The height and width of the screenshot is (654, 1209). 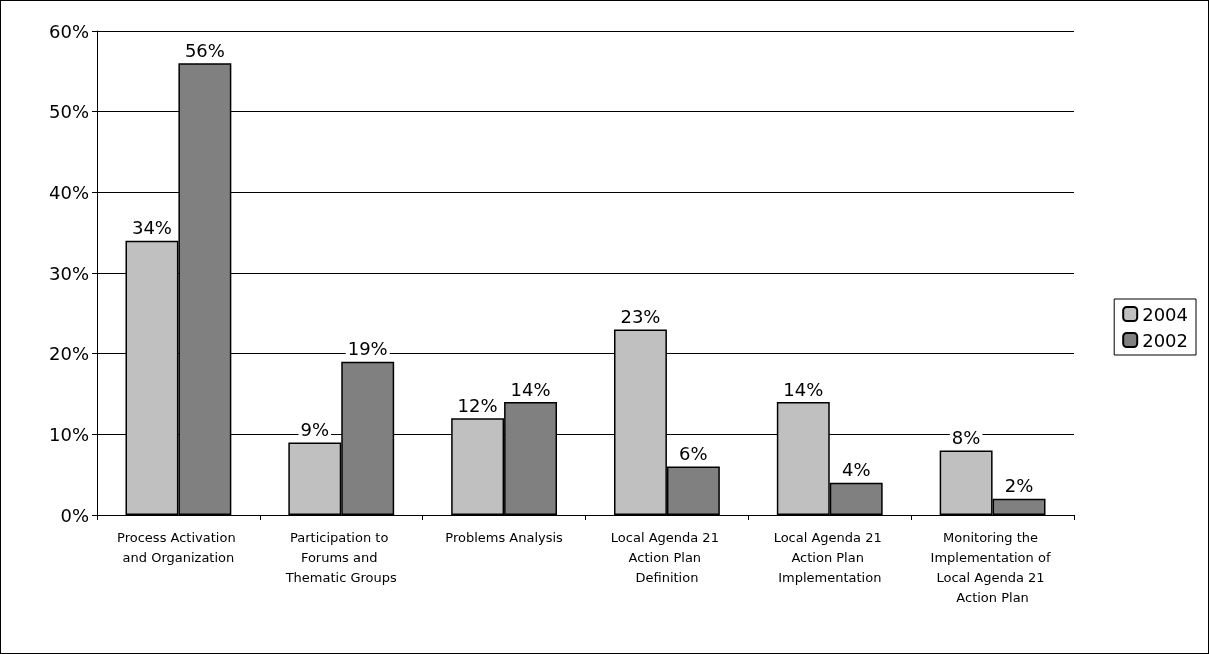 What do you see at coordinates (1165, 314) in the screenshot?
I see `legend-label: 2004` at bounding box center [1165, 314].